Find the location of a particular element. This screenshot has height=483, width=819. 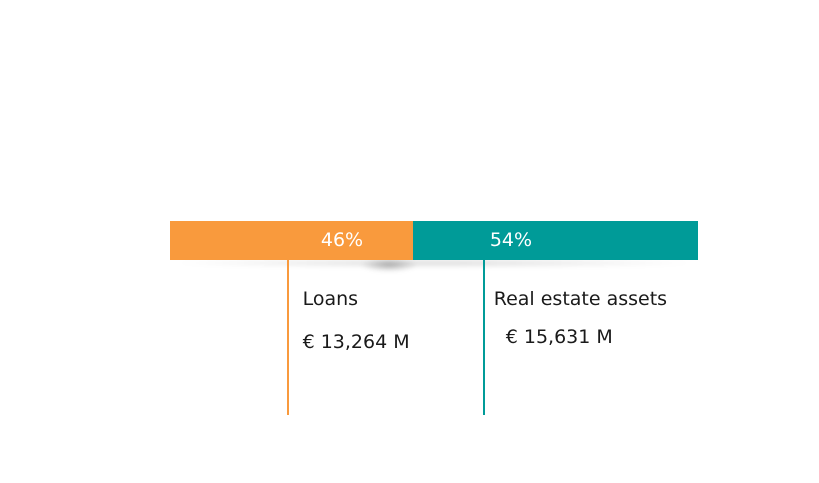

bar-shadow-divider is located at coordinates (389, 265).